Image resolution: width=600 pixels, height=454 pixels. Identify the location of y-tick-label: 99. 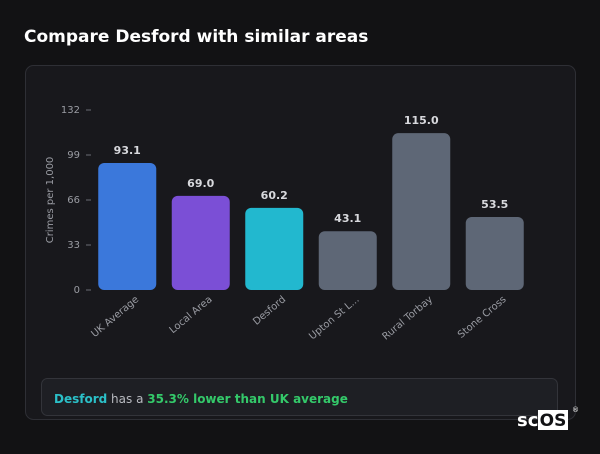
(73, 155).